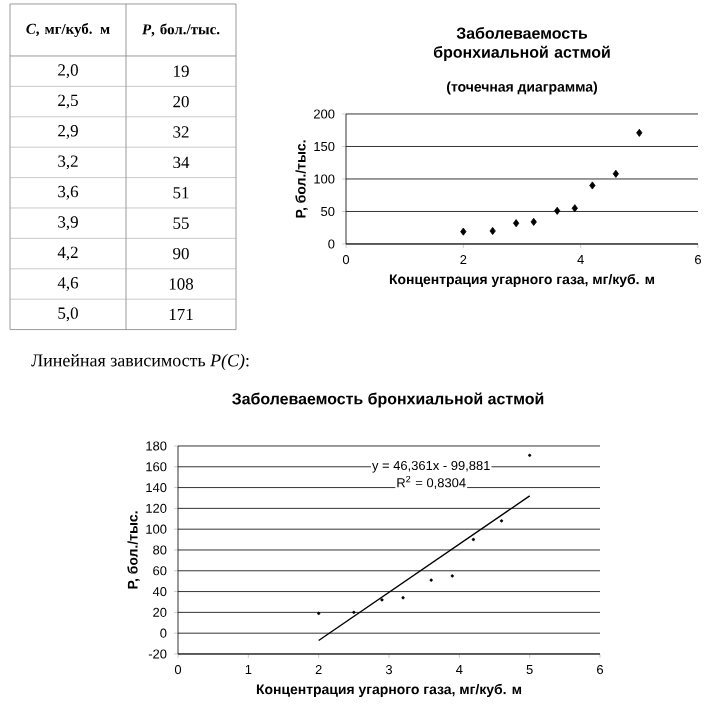 The height and width of the screenshot is (704, 720). What do you see at coordinates (181, 193) in the screenshot?
I see `data-label: 51` at bounding box center [181, 193].